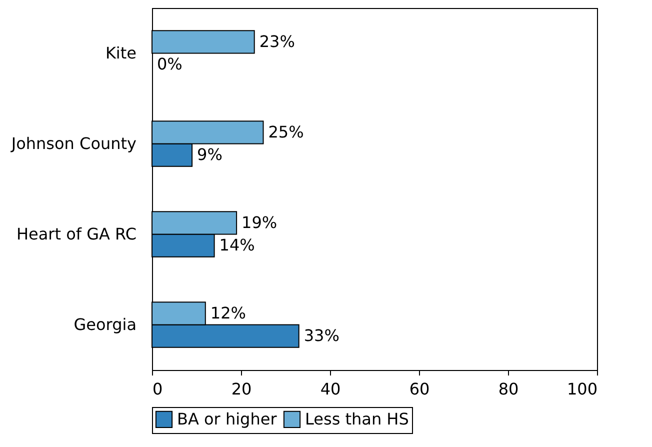 The image size is (652, 447). Describe the element at coordinates (228, 312) in the screenshot. I see `data-label: 12%` at that location.